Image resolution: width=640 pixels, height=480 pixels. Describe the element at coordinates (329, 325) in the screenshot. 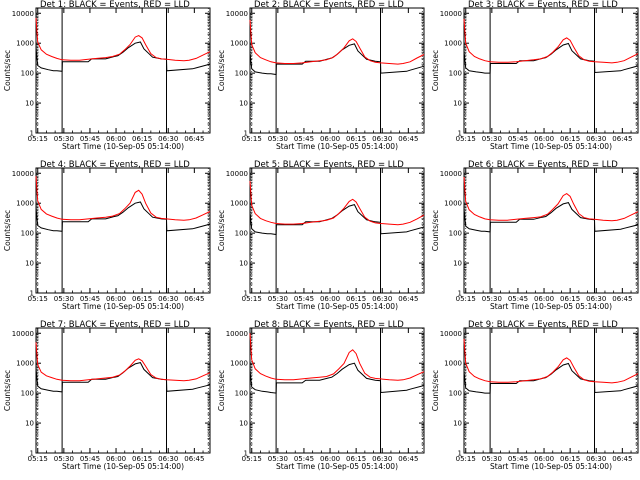

I see `chart-title: Det 8: BLACK = Events, RED = LLD` at that location.